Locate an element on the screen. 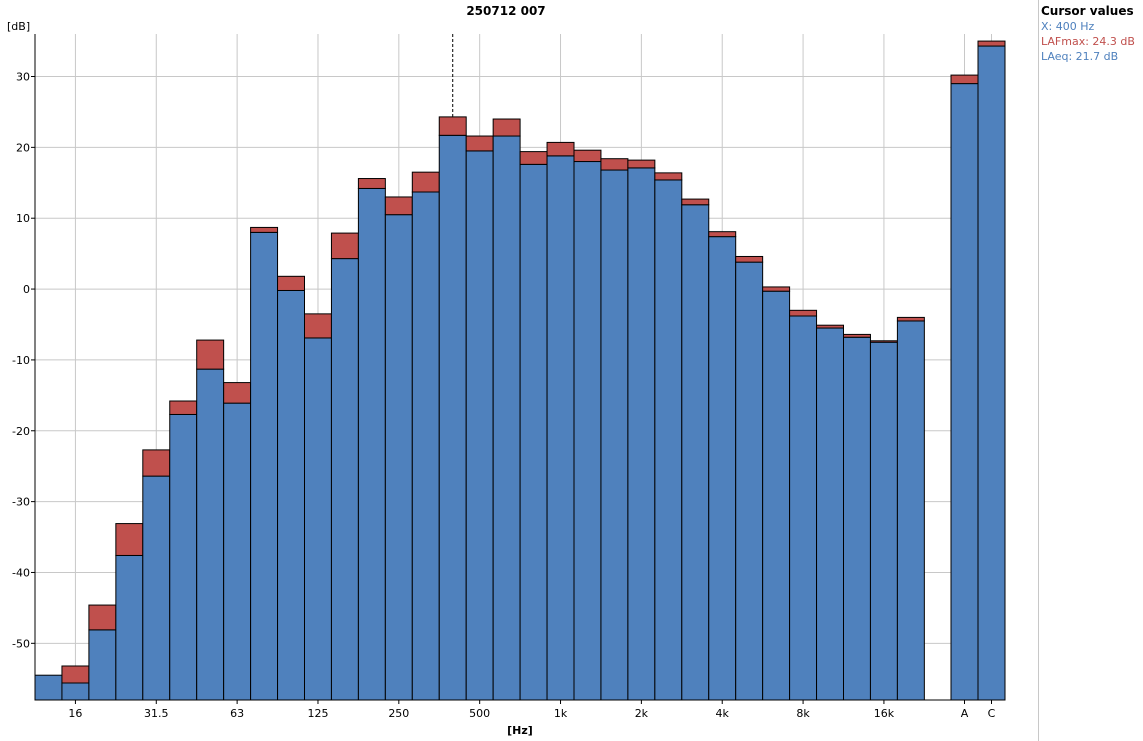  x-axis-label: [Hz] is located at coordinates (520, 730).